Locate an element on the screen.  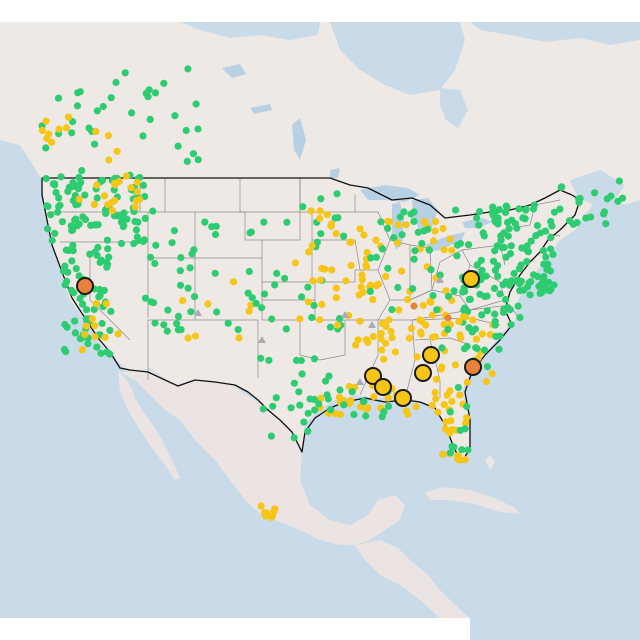
orange-site-marker is located at coordinates (414, 306).